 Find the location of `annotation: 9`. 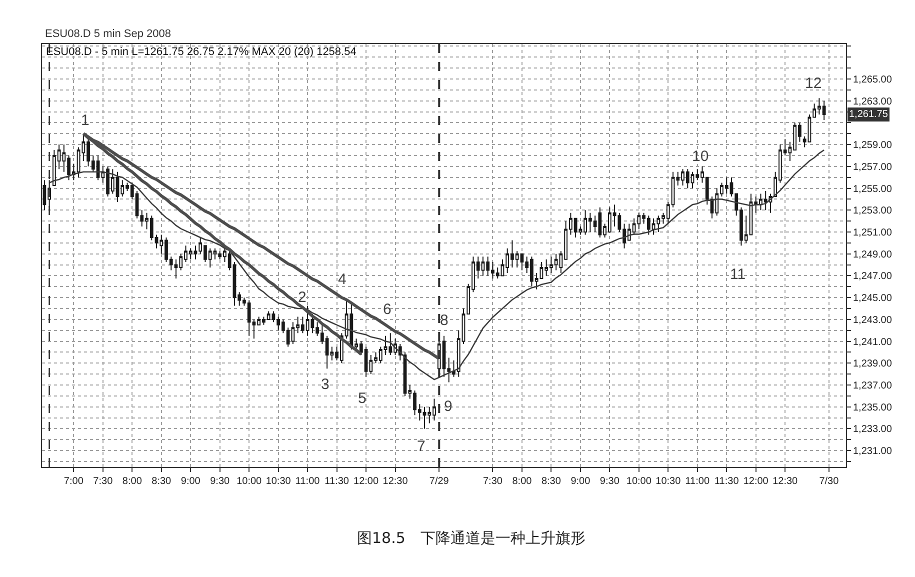

annotation: 9 is located at coordinates (448, 406).